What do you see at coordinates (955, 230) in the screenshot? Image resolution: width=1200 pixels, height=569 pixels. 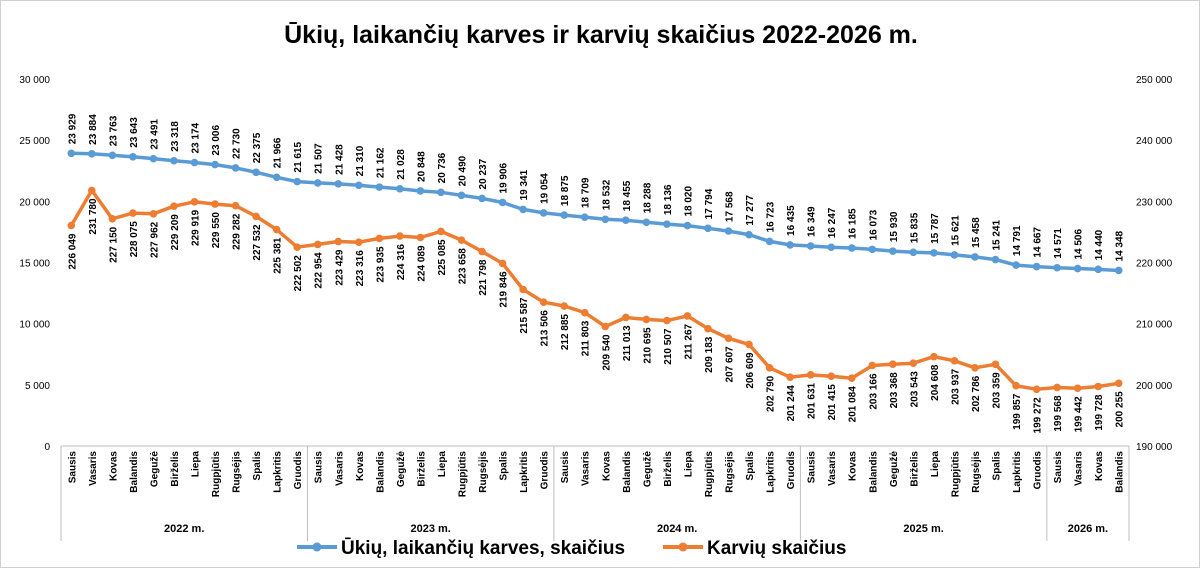 I see `farms-data-label: 15 621` at bounding box center [955, 230].